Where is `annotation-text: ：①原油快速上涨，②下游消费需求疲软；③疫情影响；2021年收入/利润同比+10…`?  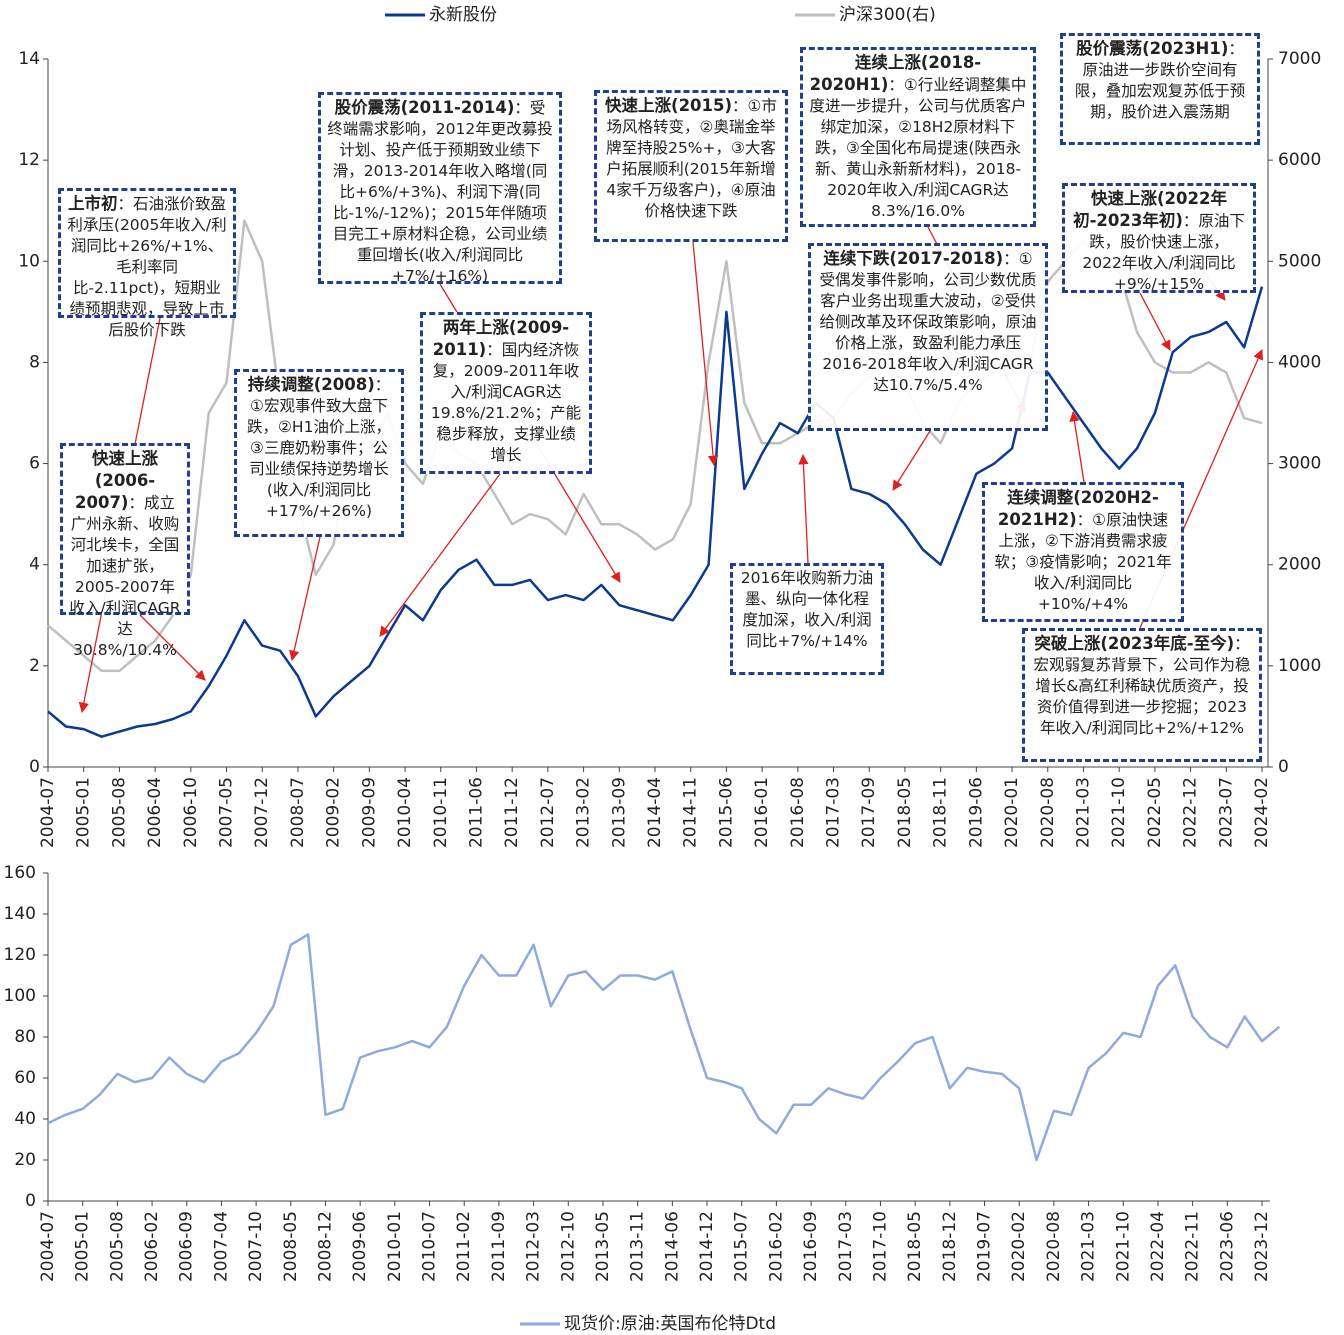 annotation-text: ：①原油快速上涨，②下游消费需求疲软；③疫情影响；2021年收入/利润同比+10… is located at coordinates (1083, 562).